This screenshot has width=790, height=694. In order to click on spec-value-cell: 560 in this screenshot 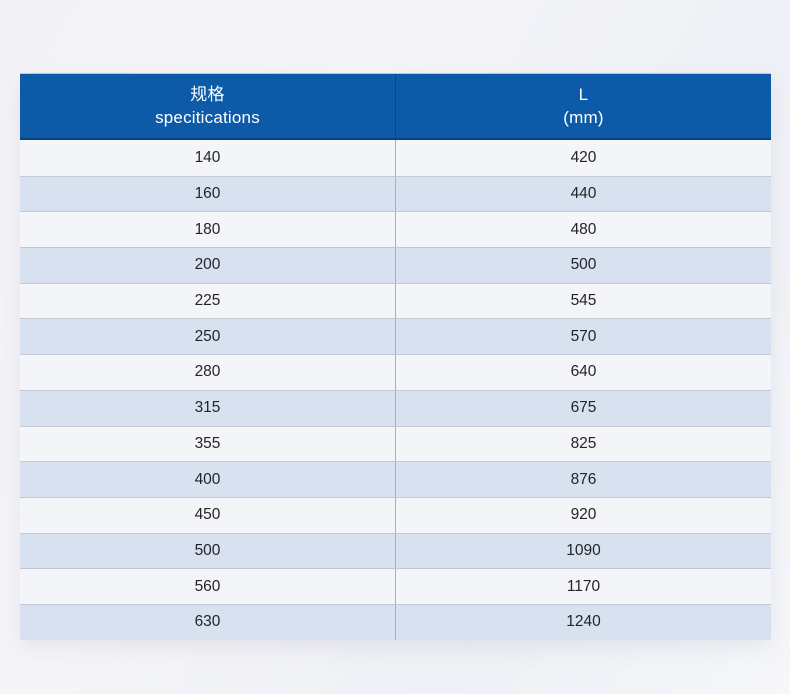, I will do `click(207, 586)`.